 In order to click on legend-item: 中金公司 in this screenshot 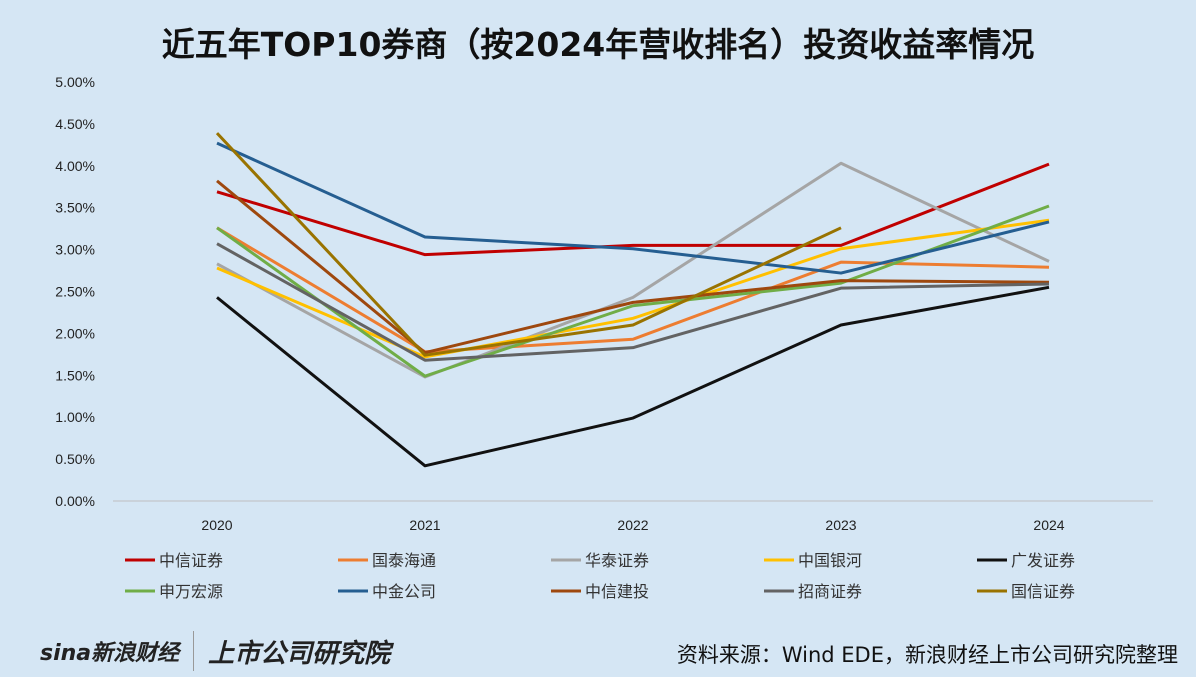, I will do `click(387, 591)`.